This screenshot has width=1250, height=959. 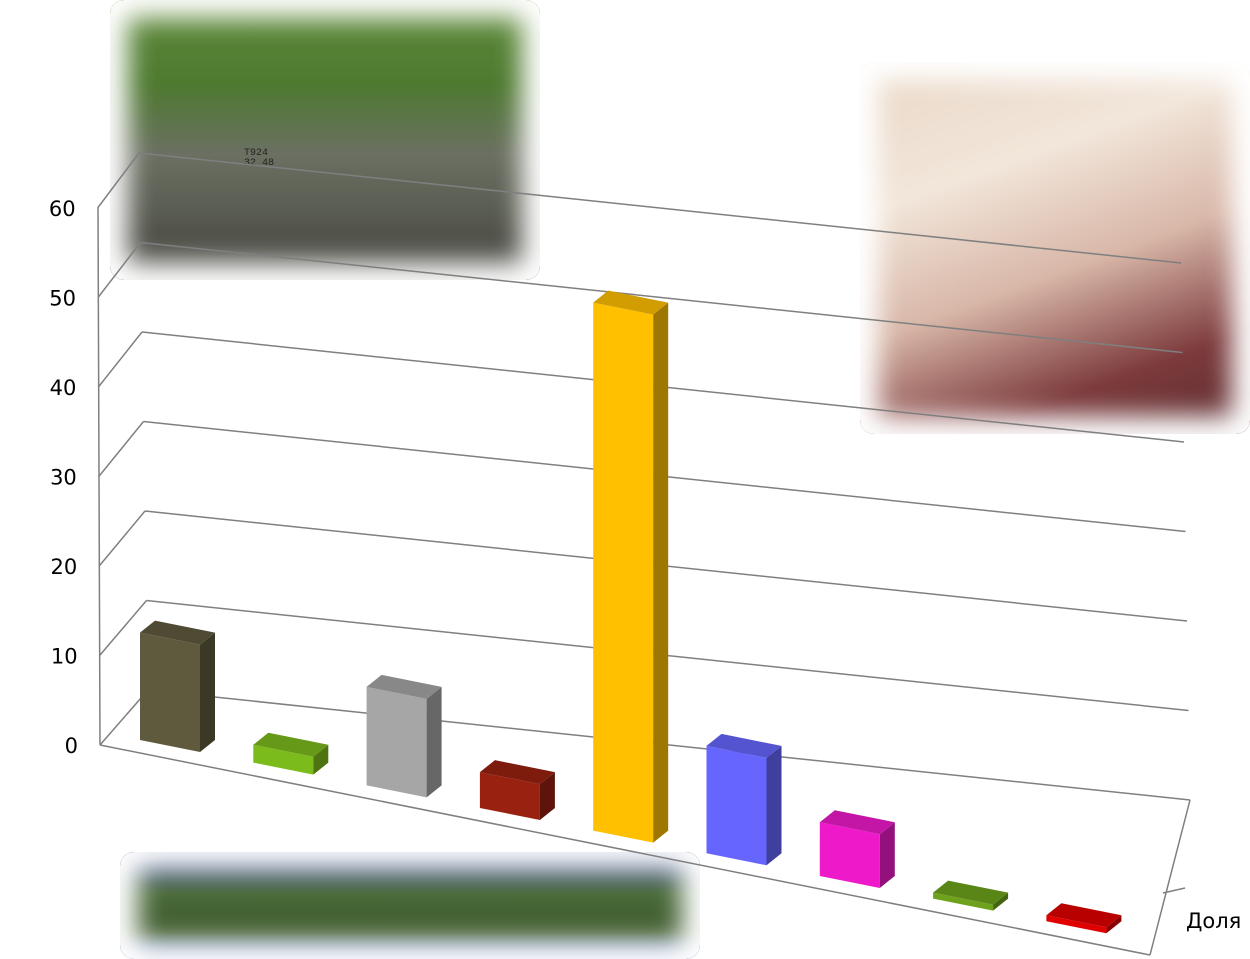 I want to click on y-axis-ticks: 0 10 20 30 40 50 60, so click(x=63, y=477).